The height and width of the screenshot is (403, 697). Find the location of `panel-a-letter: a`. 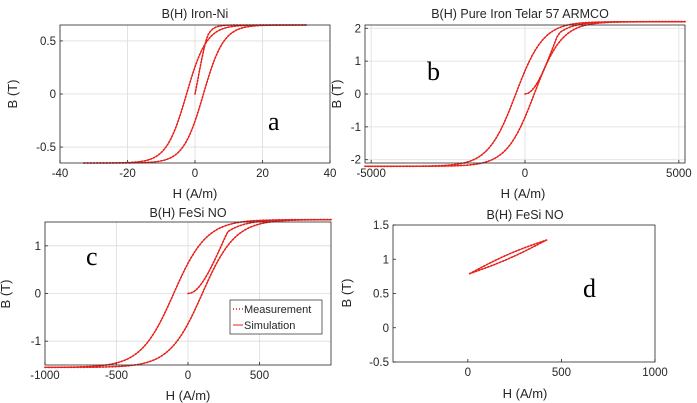

panel-a-letter: a is located at coordinates (274, 121).